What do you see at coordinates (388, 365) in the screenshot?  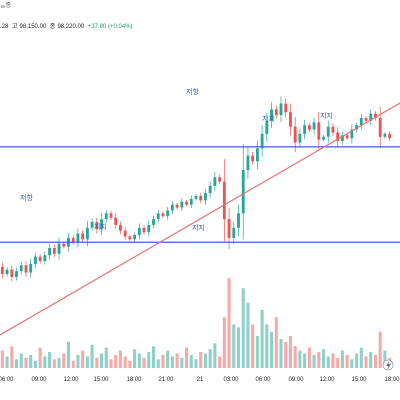 I see `lightning-icon` at bounding box center [388, 365].